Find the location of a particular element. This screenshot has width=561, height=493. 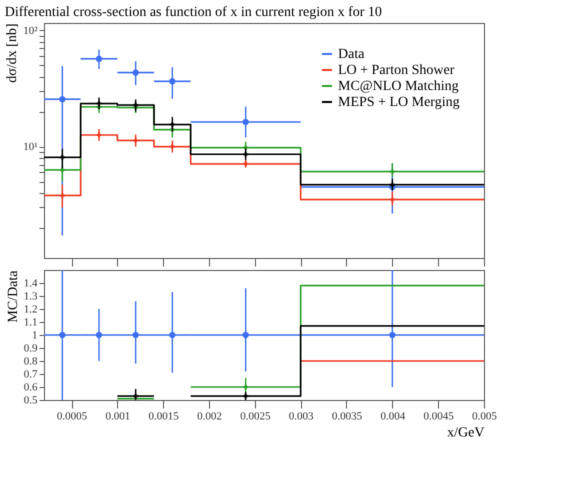

y-tick-label: 10¹ is located at coordinates (30, 147).